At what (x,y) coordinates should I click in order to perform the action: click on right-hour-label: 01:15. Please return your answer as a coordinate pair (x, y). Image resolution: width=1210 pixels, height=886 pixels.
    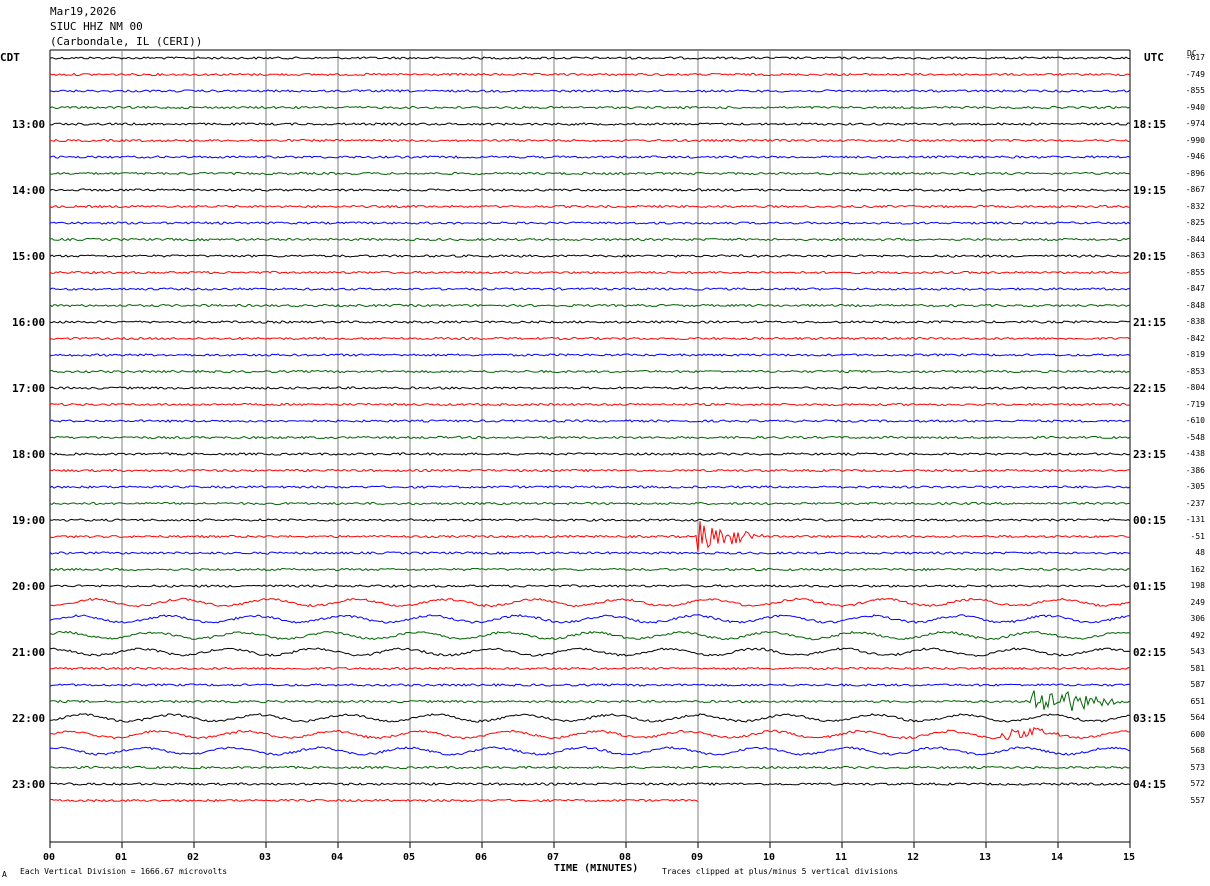
    Looking at the image, I should click on (1150, 586).